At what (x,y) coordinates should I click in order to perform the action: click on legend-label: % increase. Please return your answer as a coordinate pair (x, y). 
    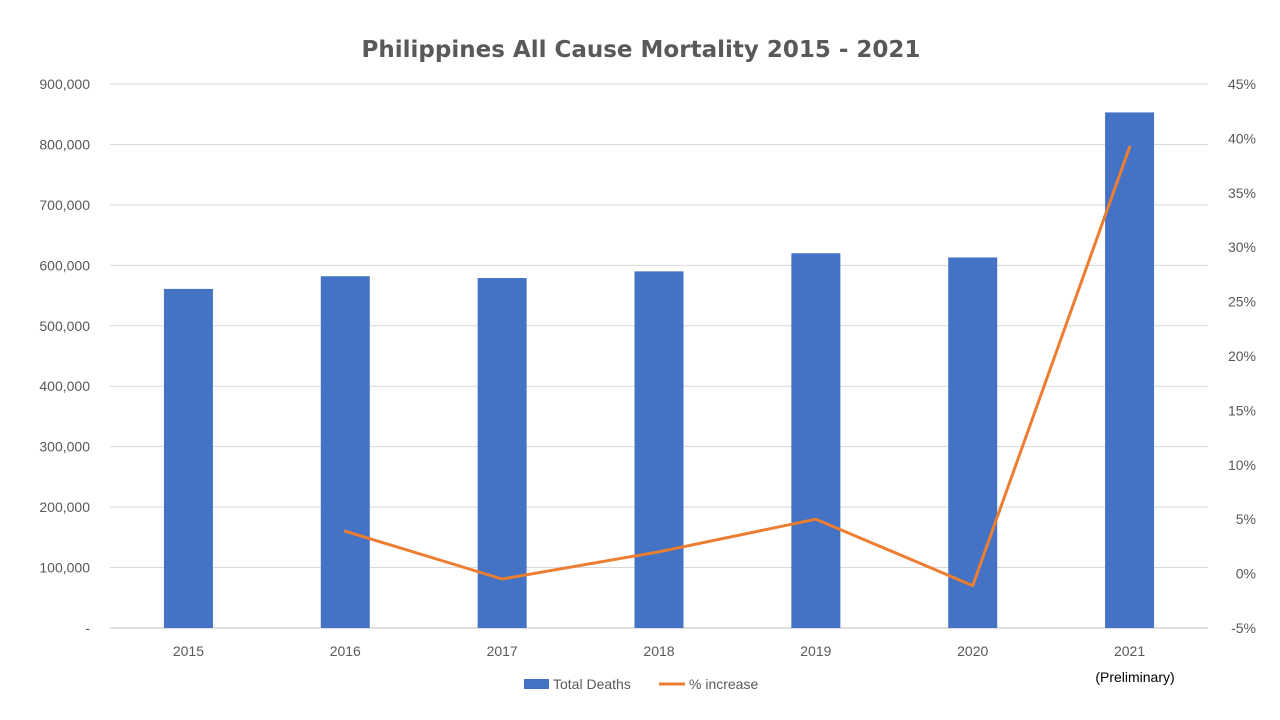
    Looking at the image, I should click on (723, 684).